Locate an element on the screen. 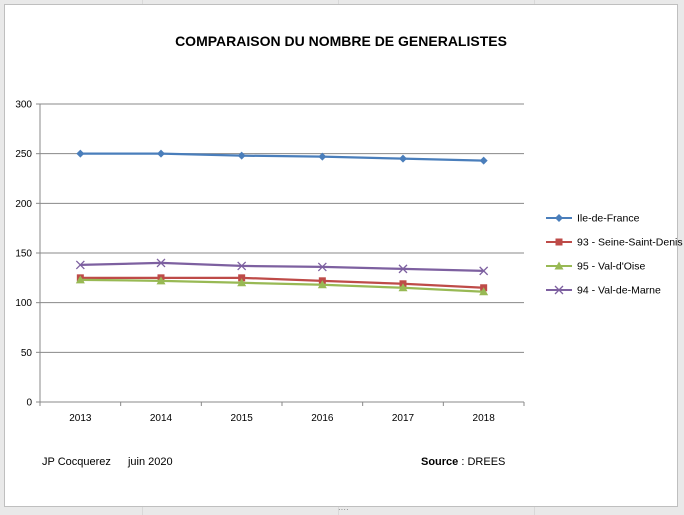 This screenshot has width=684, height=515. source-value: DREES is located at coordinates (486, 462).